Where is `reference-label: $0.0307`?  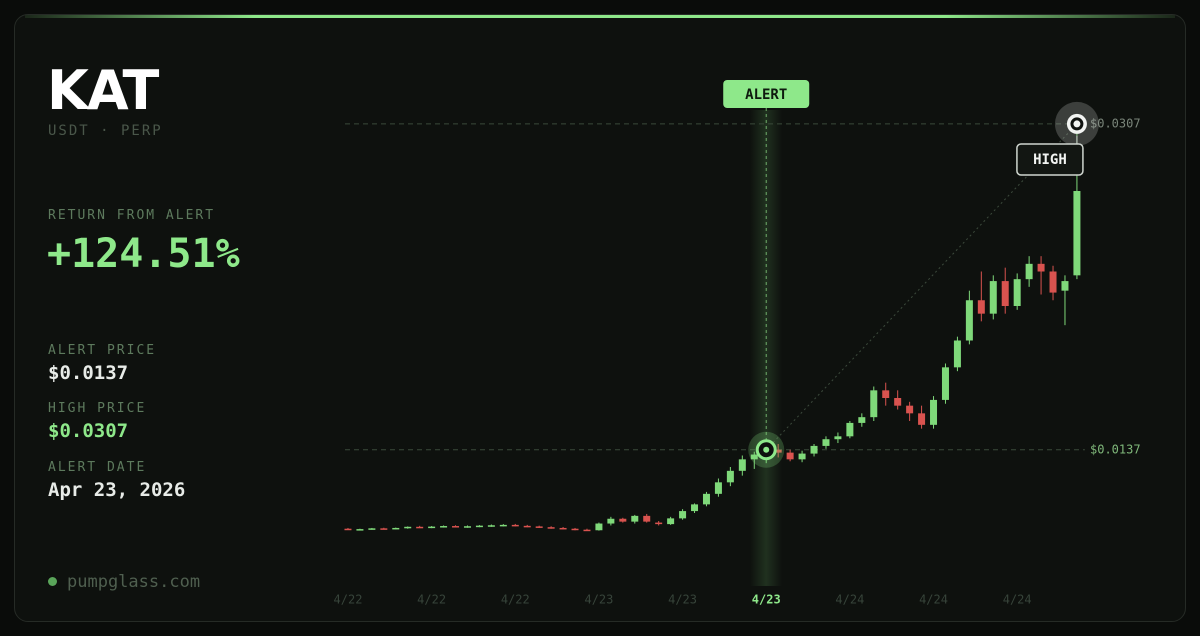
reference-label: $0.0307 is located at coordinates (1115, 123).